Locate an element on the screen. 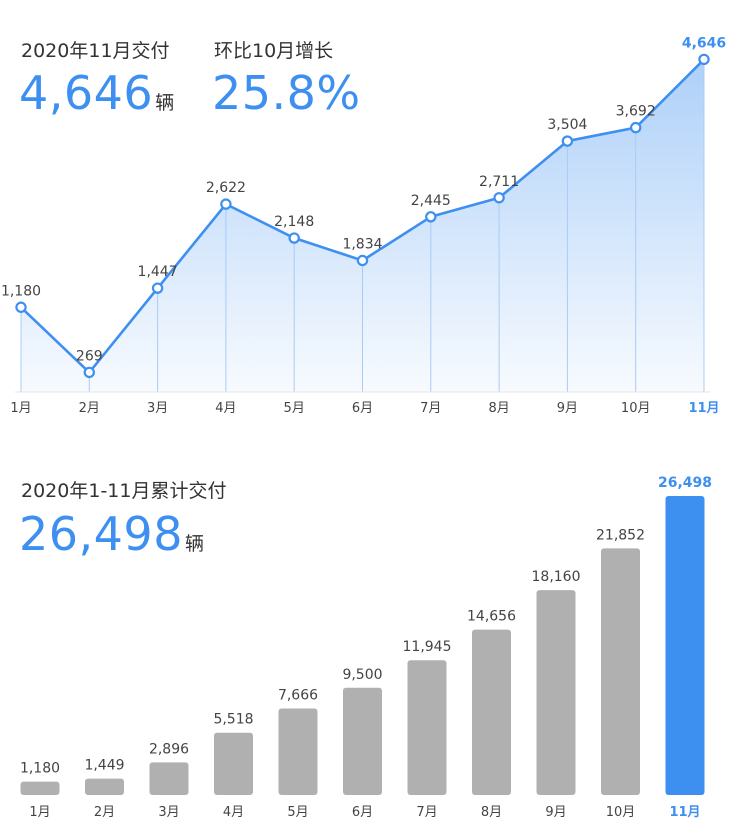  data-label: 2,148 is located at coordinates (294, 222).